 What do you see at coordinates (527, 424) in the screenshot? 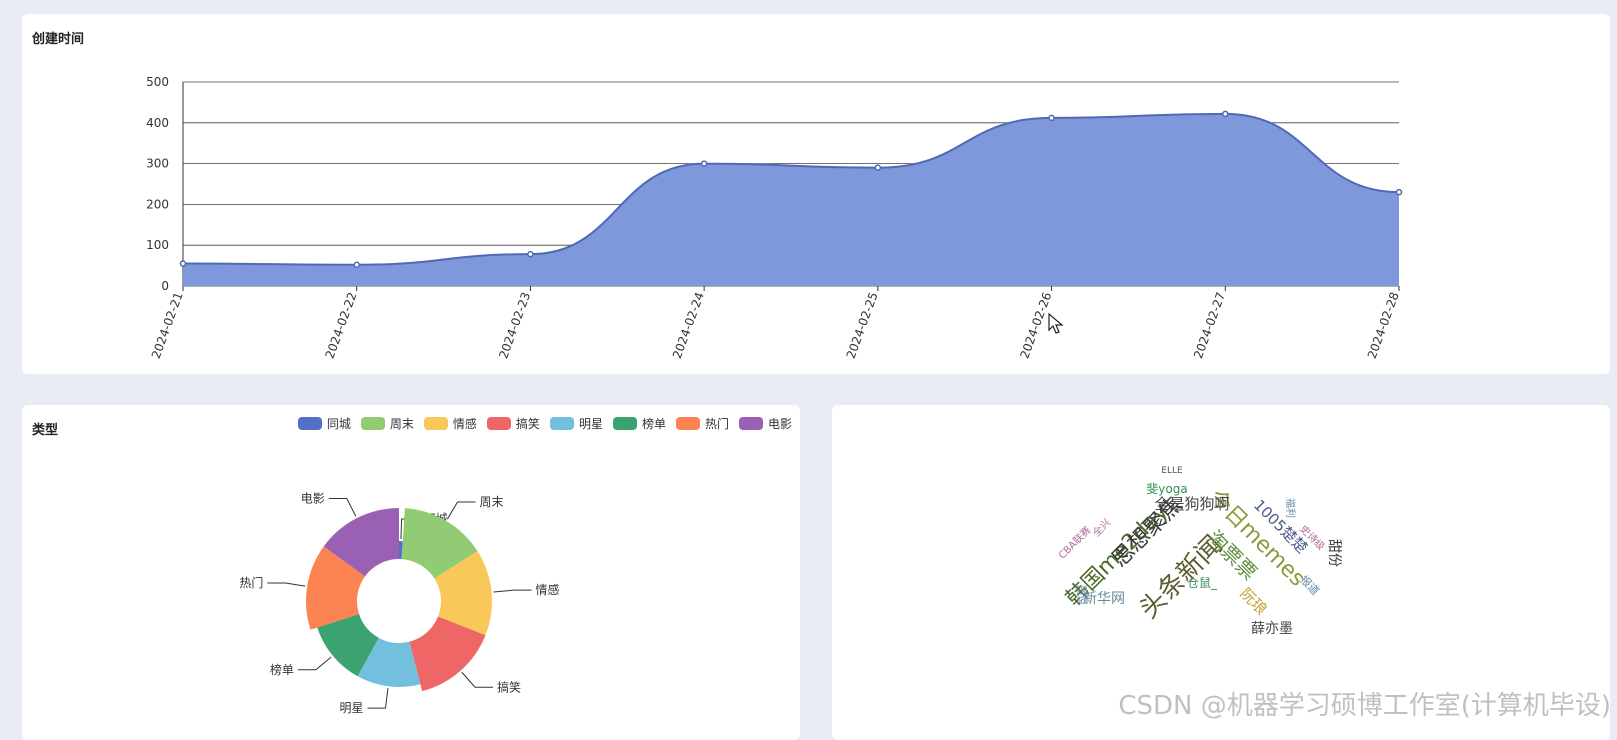
I see `legend-label: 搞笑` at bounding box center [527, 424].